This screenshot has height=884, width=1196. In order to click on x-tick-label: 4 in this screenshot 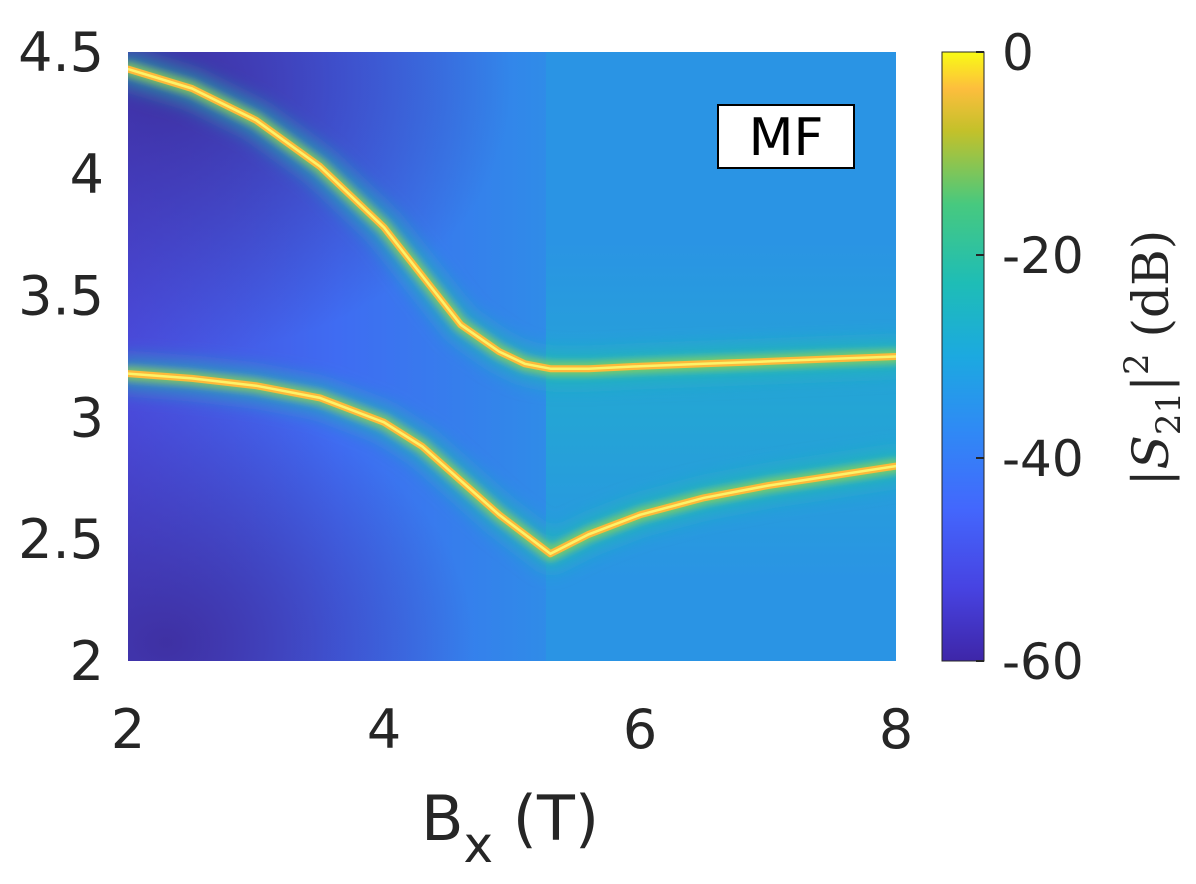, I will do `click(384, 729)`.